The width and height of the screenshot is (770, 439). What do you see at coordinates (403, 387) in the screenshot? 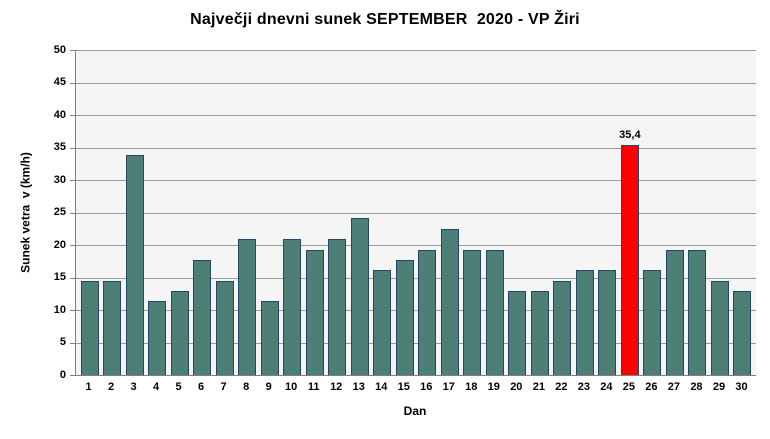
I see `x-tick-label-15: 15` at bounding box center [403, 387].